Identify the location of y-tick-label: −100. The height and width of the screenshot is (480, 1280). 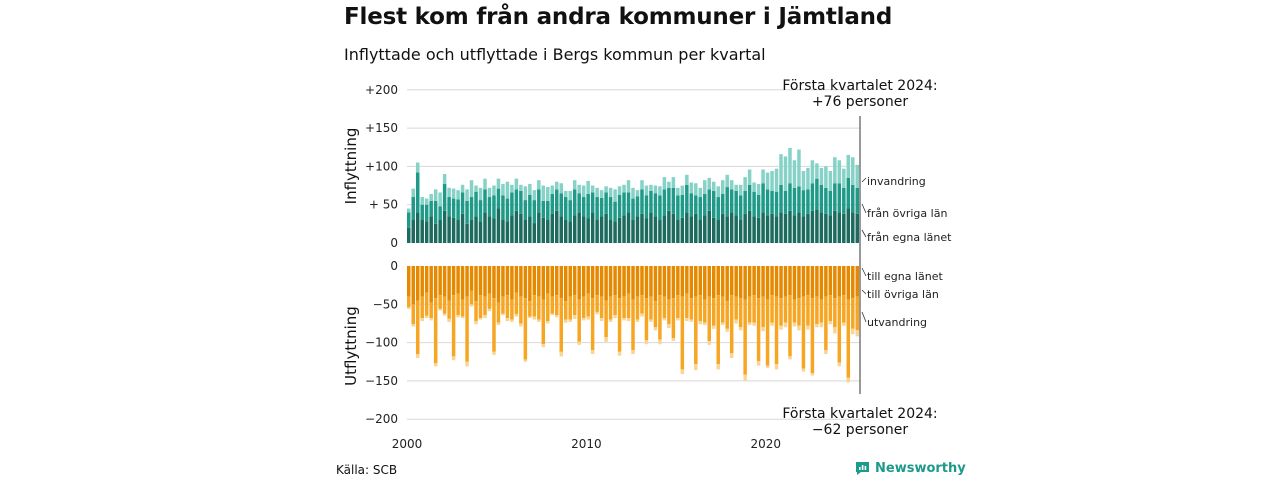
(381, 343).